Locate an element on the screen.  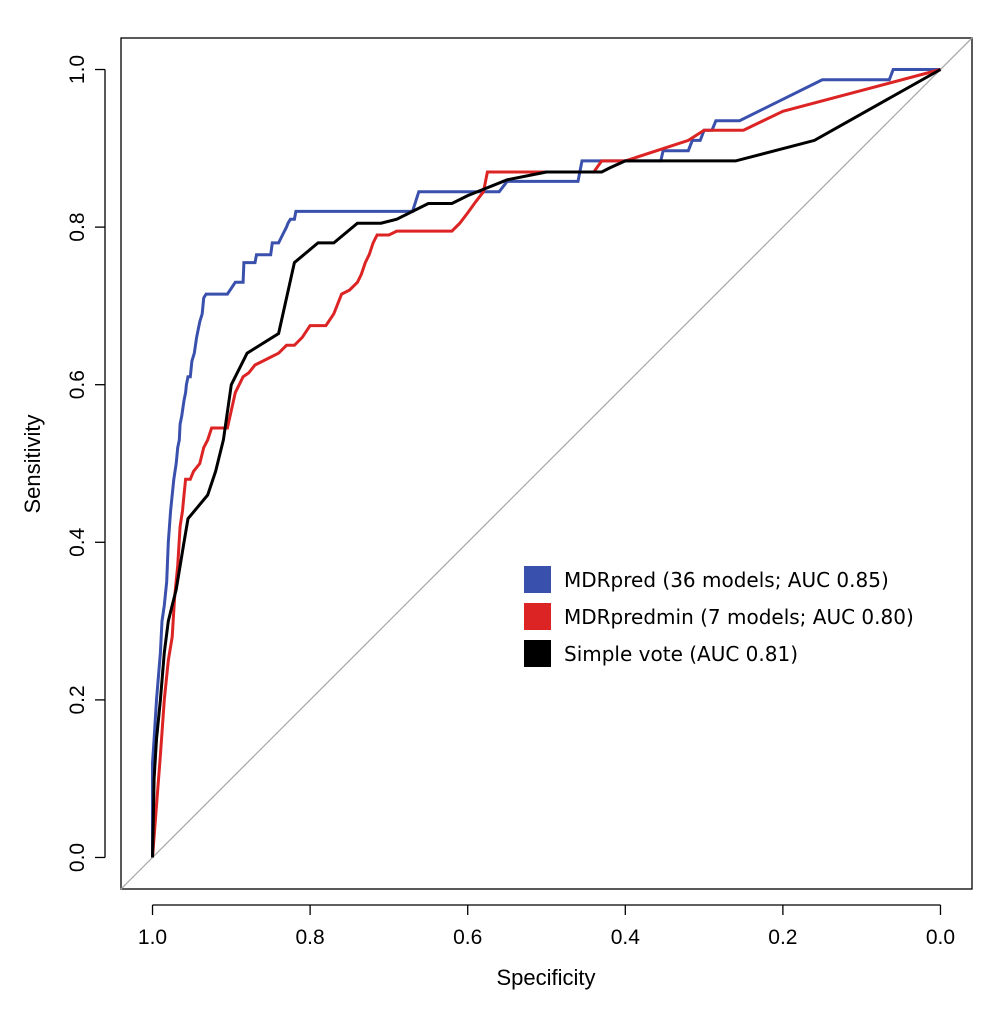
x-axis-label: Specificity is located at coordinates (545, 977).